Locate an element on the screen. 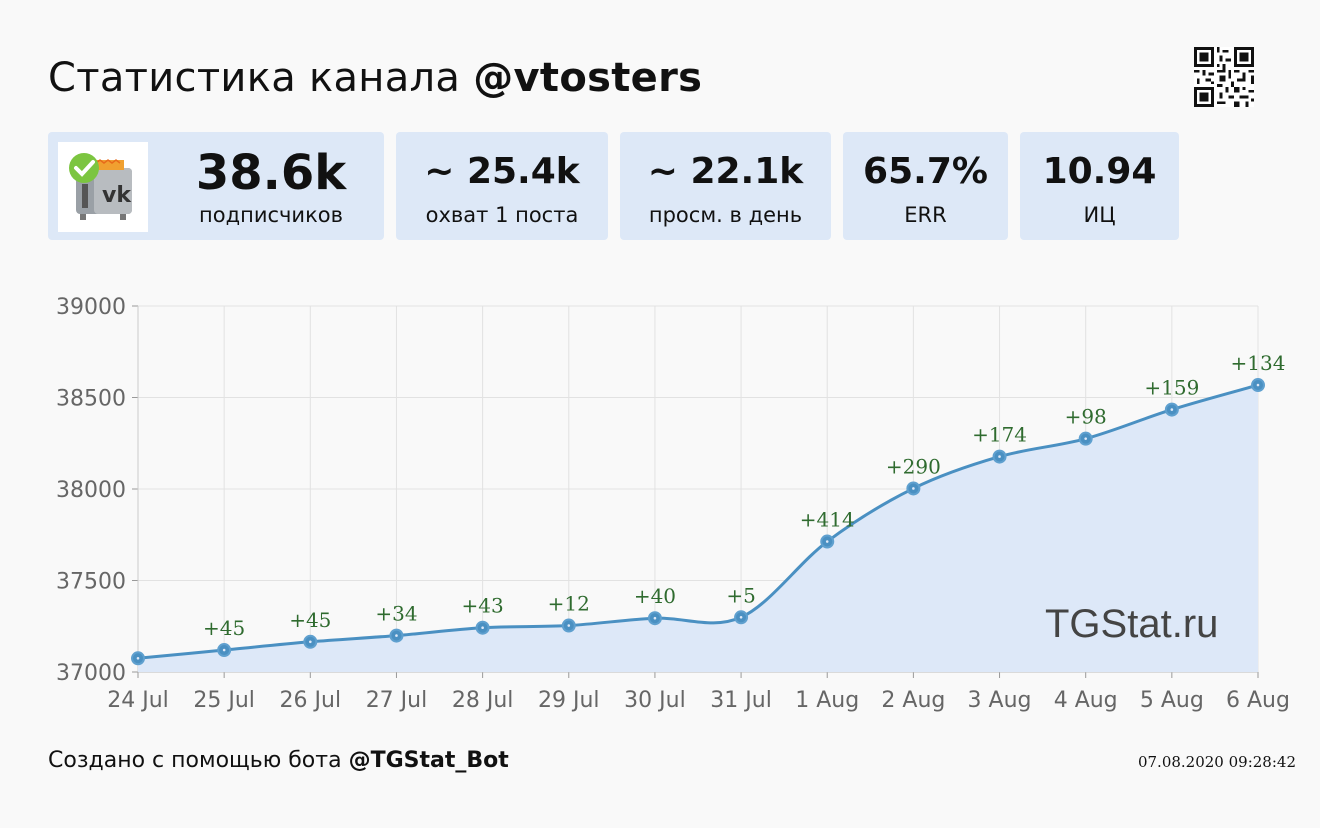 The image size is (1320, 828). channel-avatar-icon: vk is located at coordinates (103, 187).